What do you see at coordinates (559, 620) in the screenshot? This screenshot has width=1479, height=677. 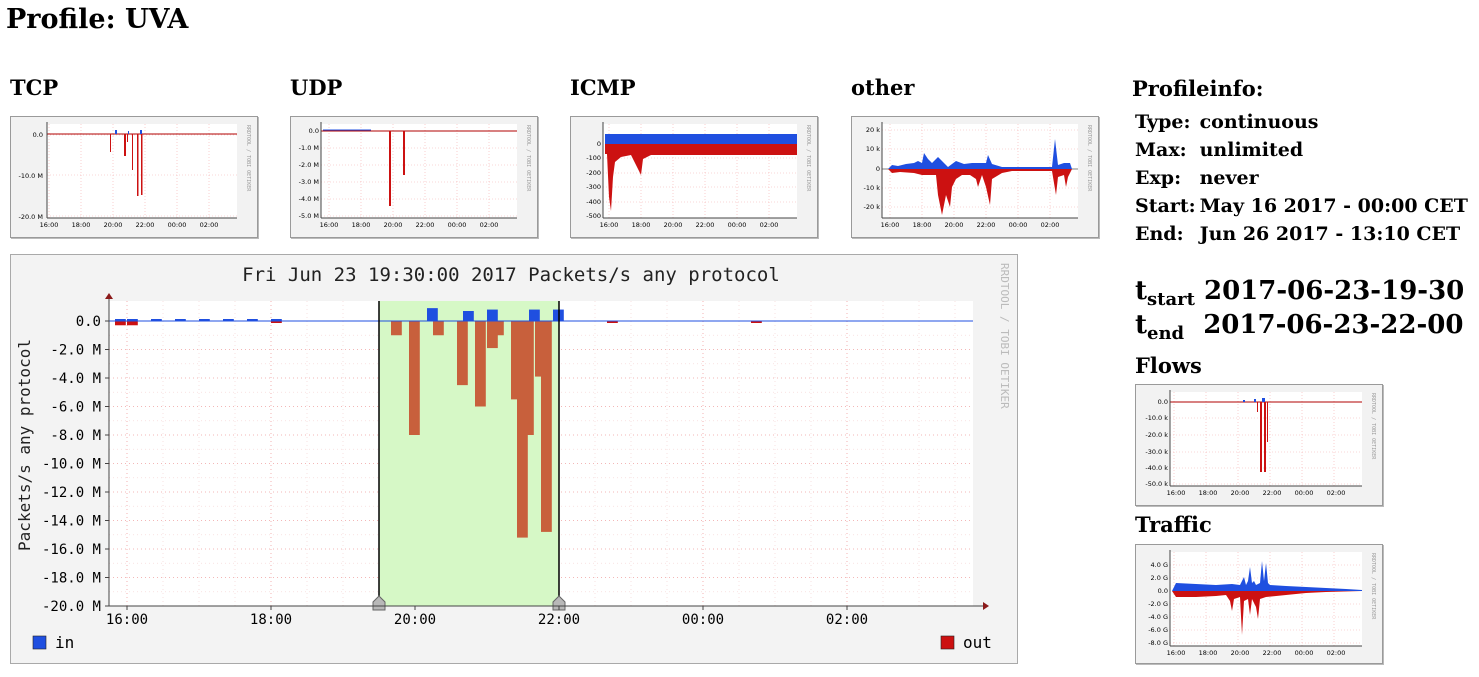 I see `x-tick-label: 22:00` at bounding box center [559, 620].